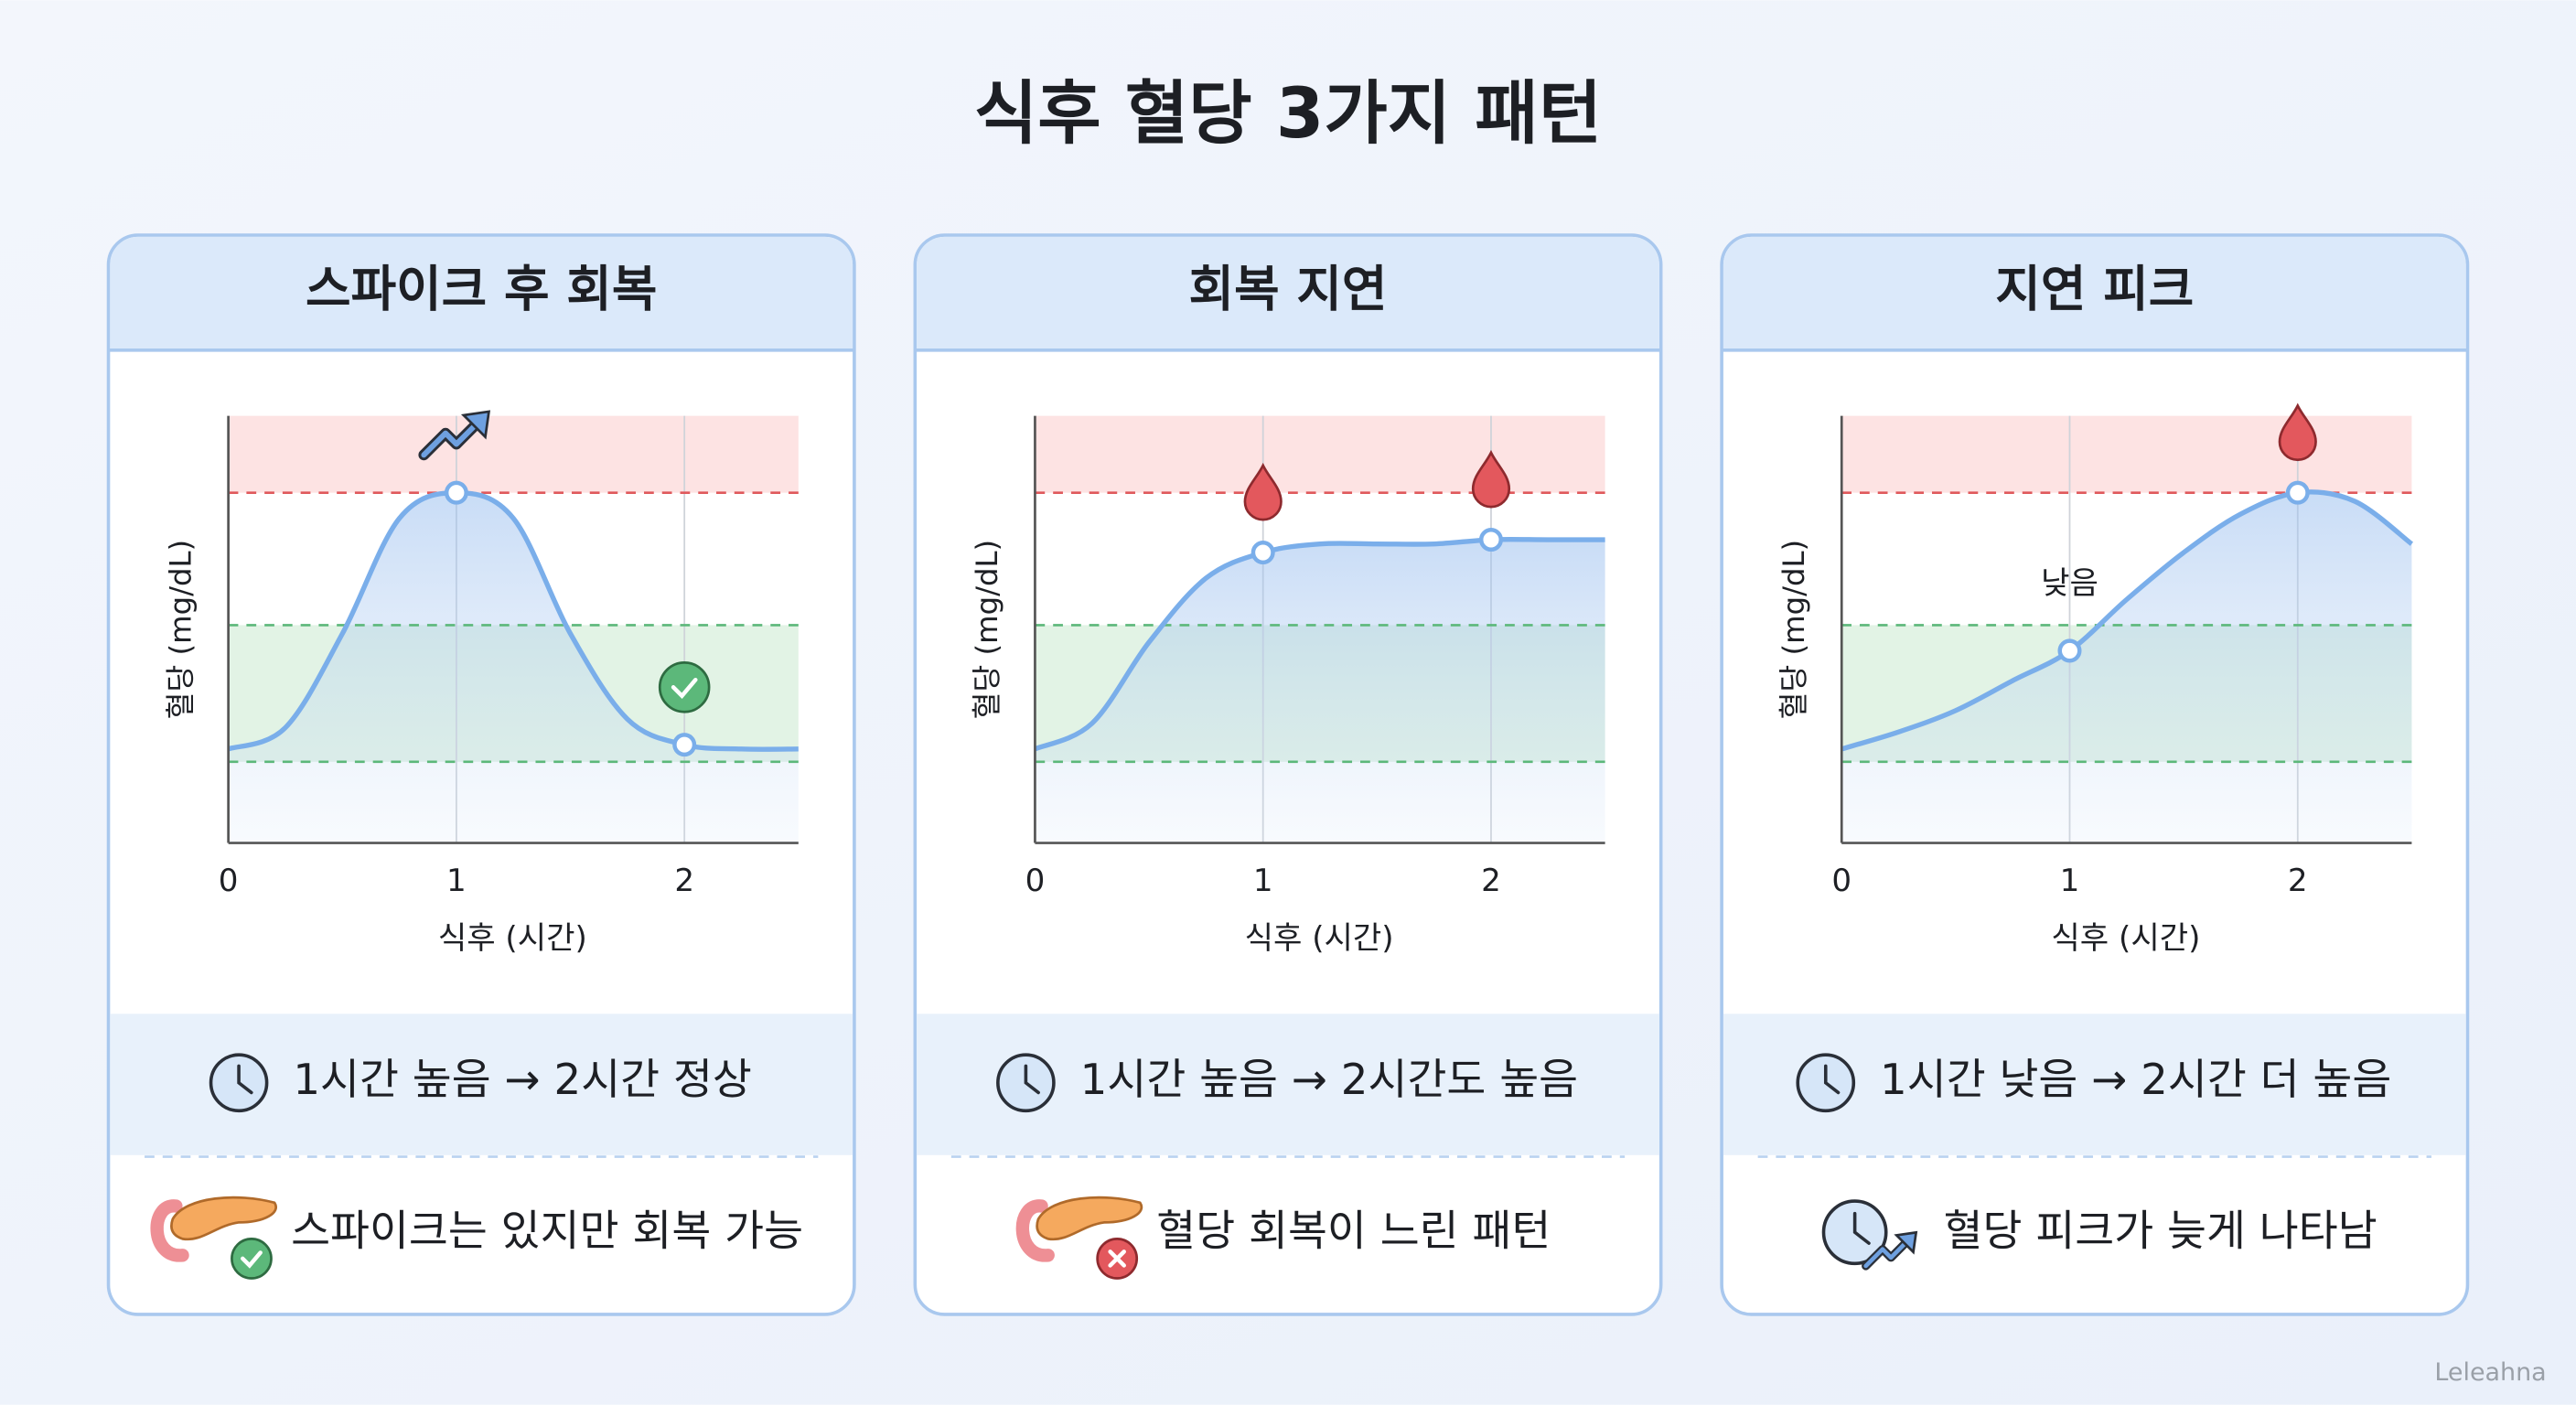 This screenshot has height=1405, width=2576. Describe the element at coordinates (1288, 289) in the screenshot. I see `card-title: 회복 지연` at that location.